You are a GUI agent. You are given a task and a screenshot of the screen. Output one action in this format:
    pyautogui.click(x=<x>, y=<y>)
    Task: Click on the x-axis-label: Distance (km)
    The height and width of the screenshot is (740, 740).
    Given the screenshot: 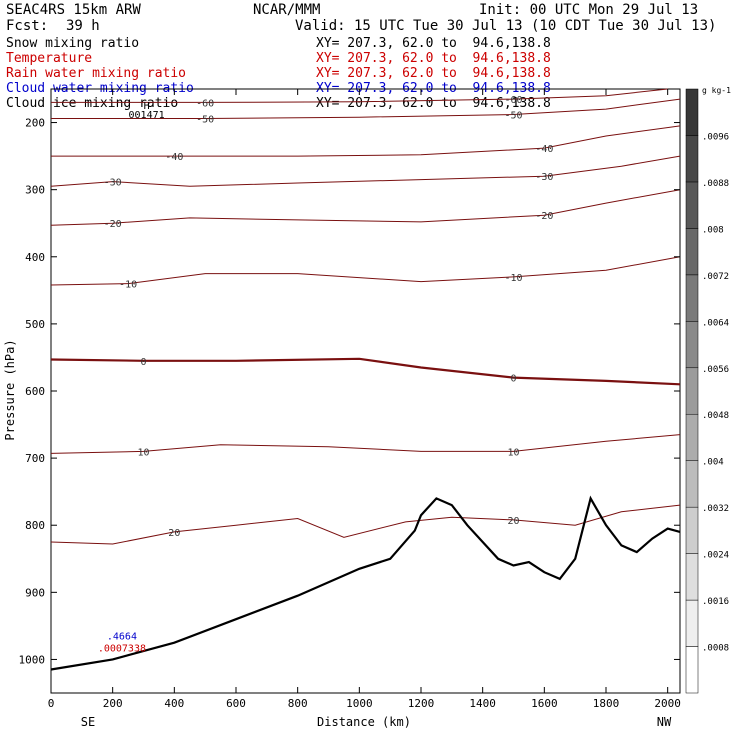 What is the action you would take?
    pyautogui.click(x=364, y=722)
    